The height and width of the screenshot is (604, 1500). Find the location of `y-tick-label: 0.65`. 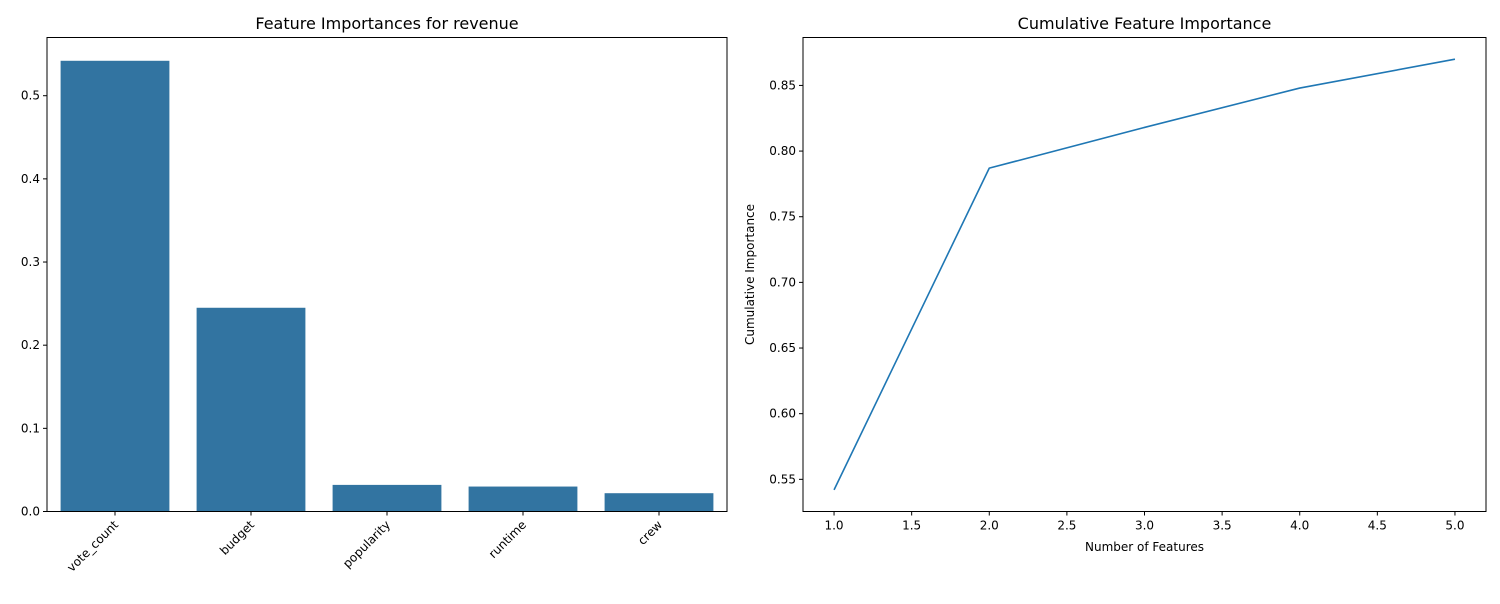

y-tick-label: 0.65 is located at coordinates (782, 348).